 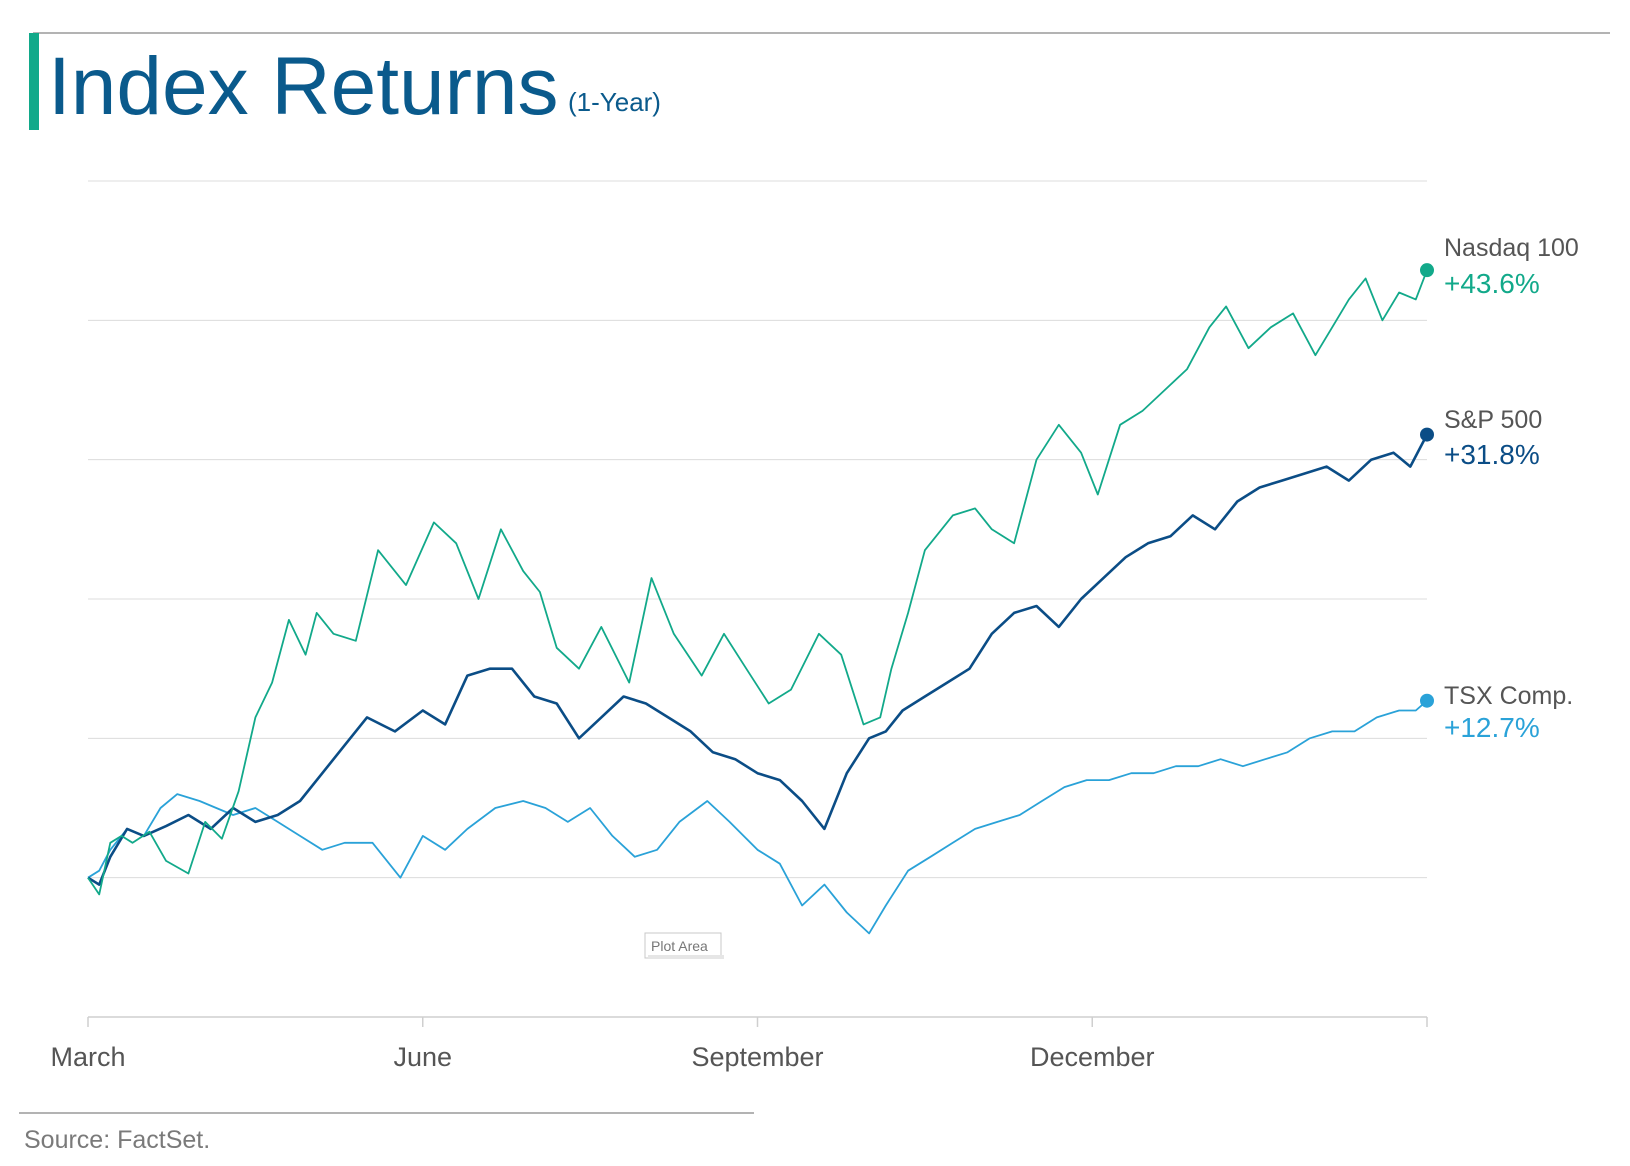 What do you see at coordinates (1492, 283) in the screenshot?
I see `series-return-label: +43.6%` at bounding box center [1492, 283].